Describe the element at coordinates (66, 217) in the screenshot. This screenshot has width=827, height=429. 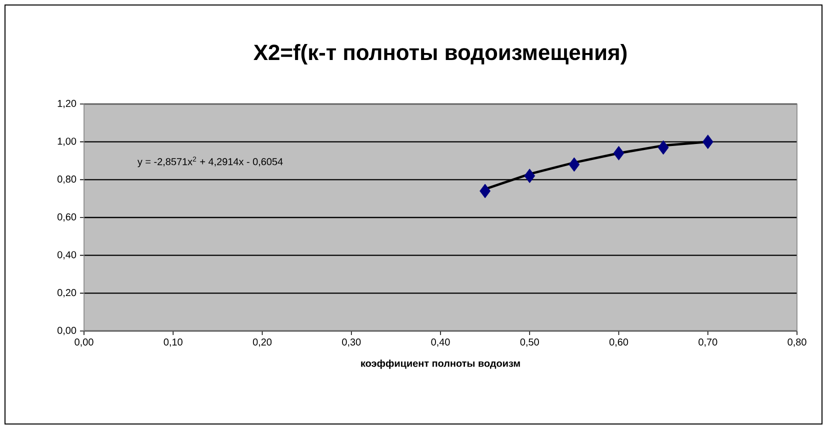
I see `y-tick-label: 0,60` at that location.